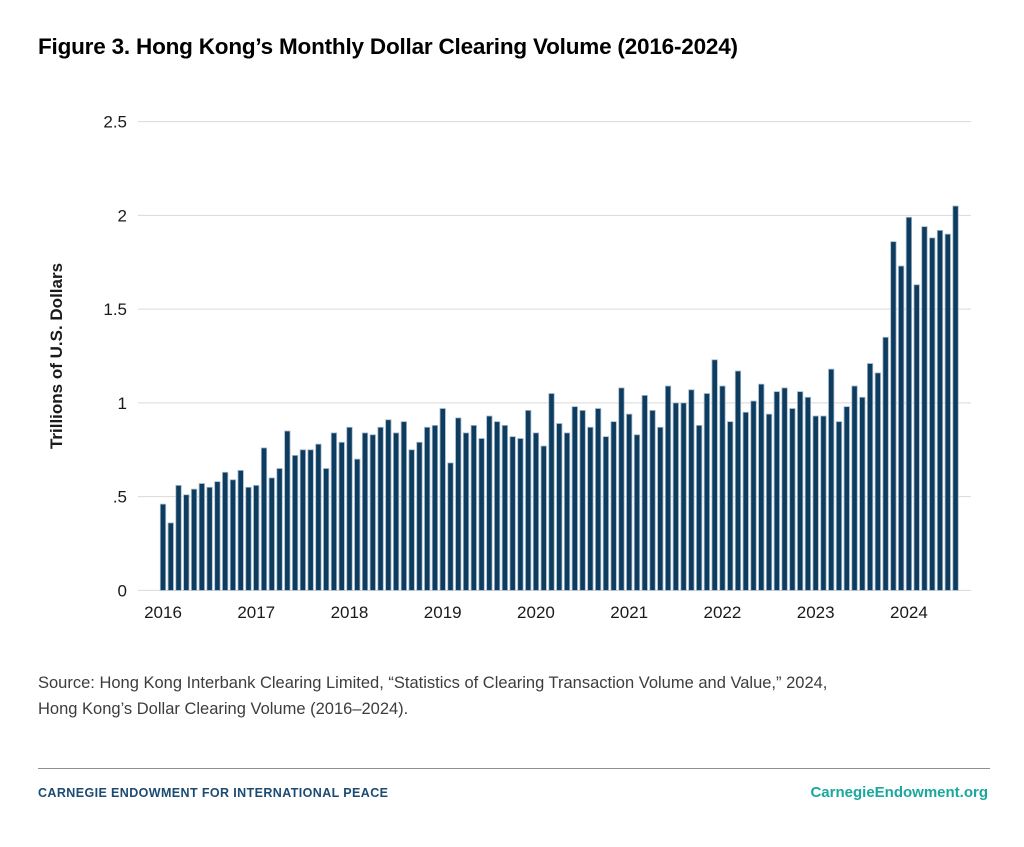 The width and height of the screenshot is (1024, 847). What do you see at coordinates (120, 497) in the screenshot?
I see `y-tick-label: .5` at bounding box center [120, 497].